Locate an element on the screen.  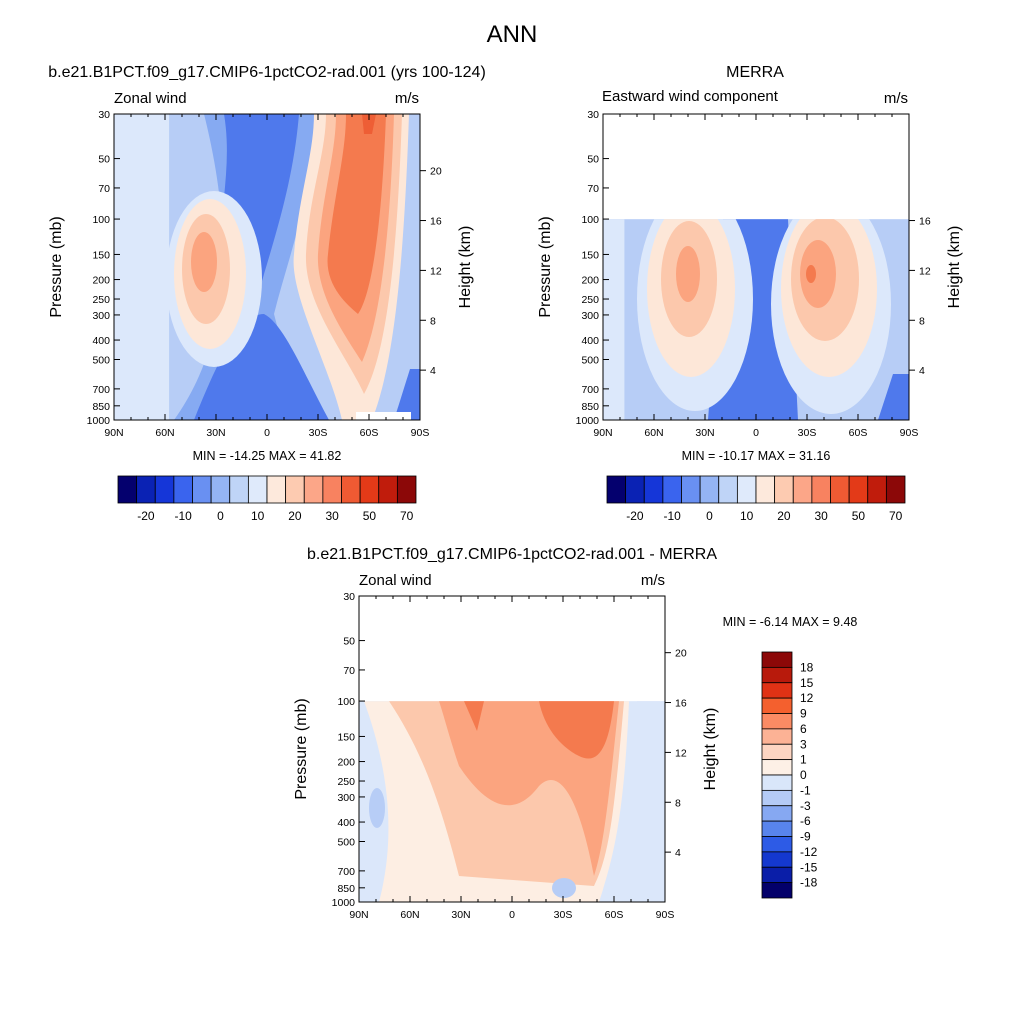
colorbar-label: 70 is located at coordinates (407, 516).